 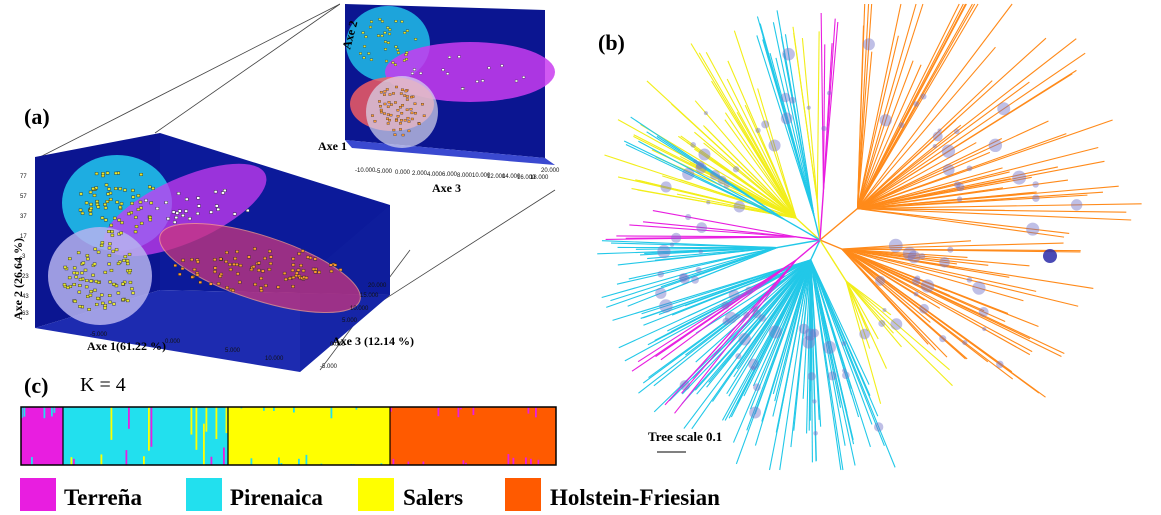 What do you see at coordinates (24, 277) in the screenshot?
I see `tick-y: -23` at bounding box center [24, 277].